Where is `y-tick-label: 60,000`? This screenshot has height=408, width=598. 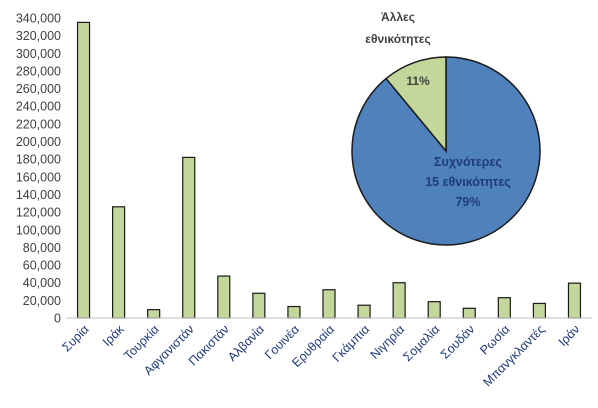
y-tick-label: 60,000 is located at coordinates (42, 266).